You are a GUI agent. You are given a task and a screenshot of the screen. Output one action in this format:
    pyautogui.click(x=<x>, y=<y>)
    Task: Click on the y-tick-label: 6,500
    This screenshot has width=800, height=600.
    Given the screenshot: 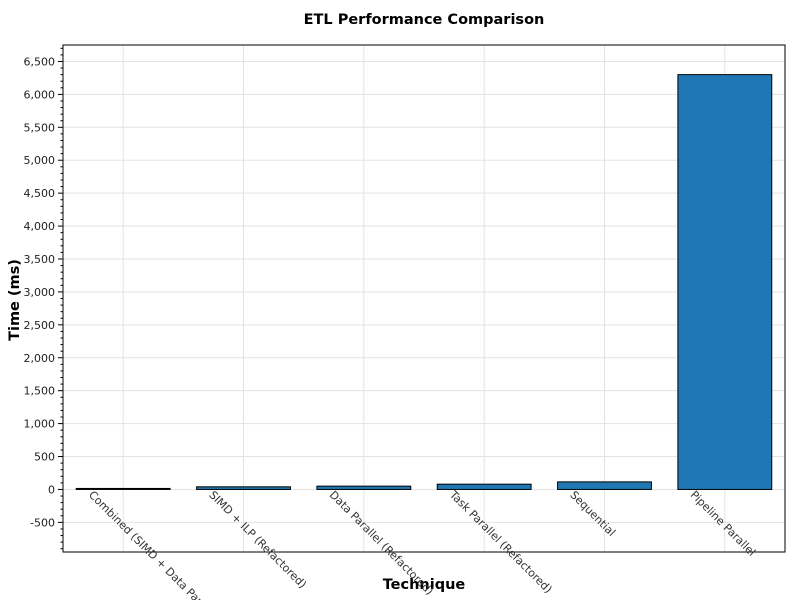 What is the action you would take?
    pyautogui.click(x=40, y=61)
    